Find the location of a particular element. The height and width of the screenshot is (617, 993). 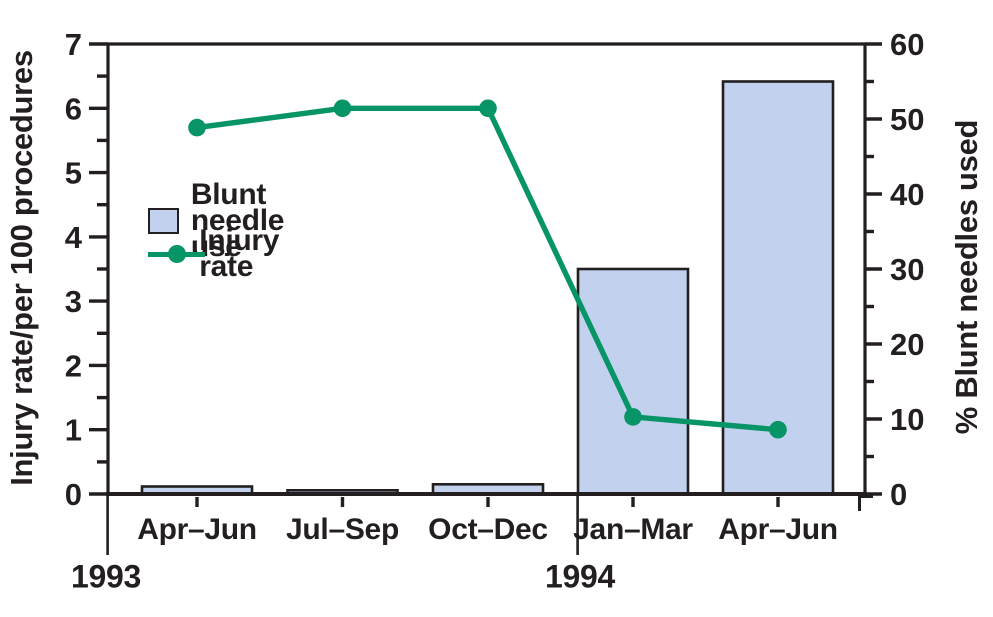

right-tick-label: 30 is located at coordinates (907, 269).